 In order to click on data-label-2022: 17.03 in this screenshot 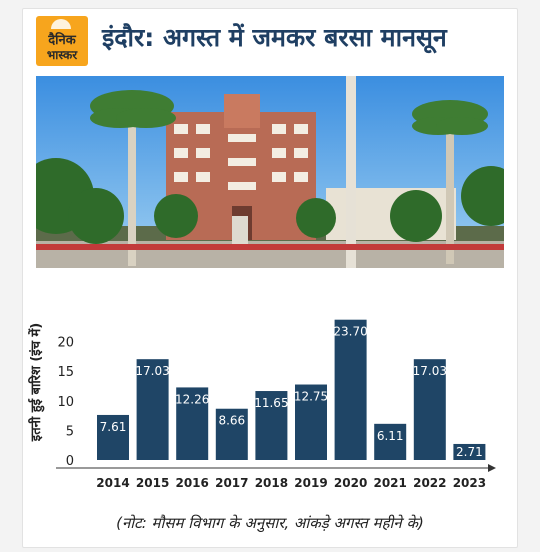, I will do `click(430, 371)`.